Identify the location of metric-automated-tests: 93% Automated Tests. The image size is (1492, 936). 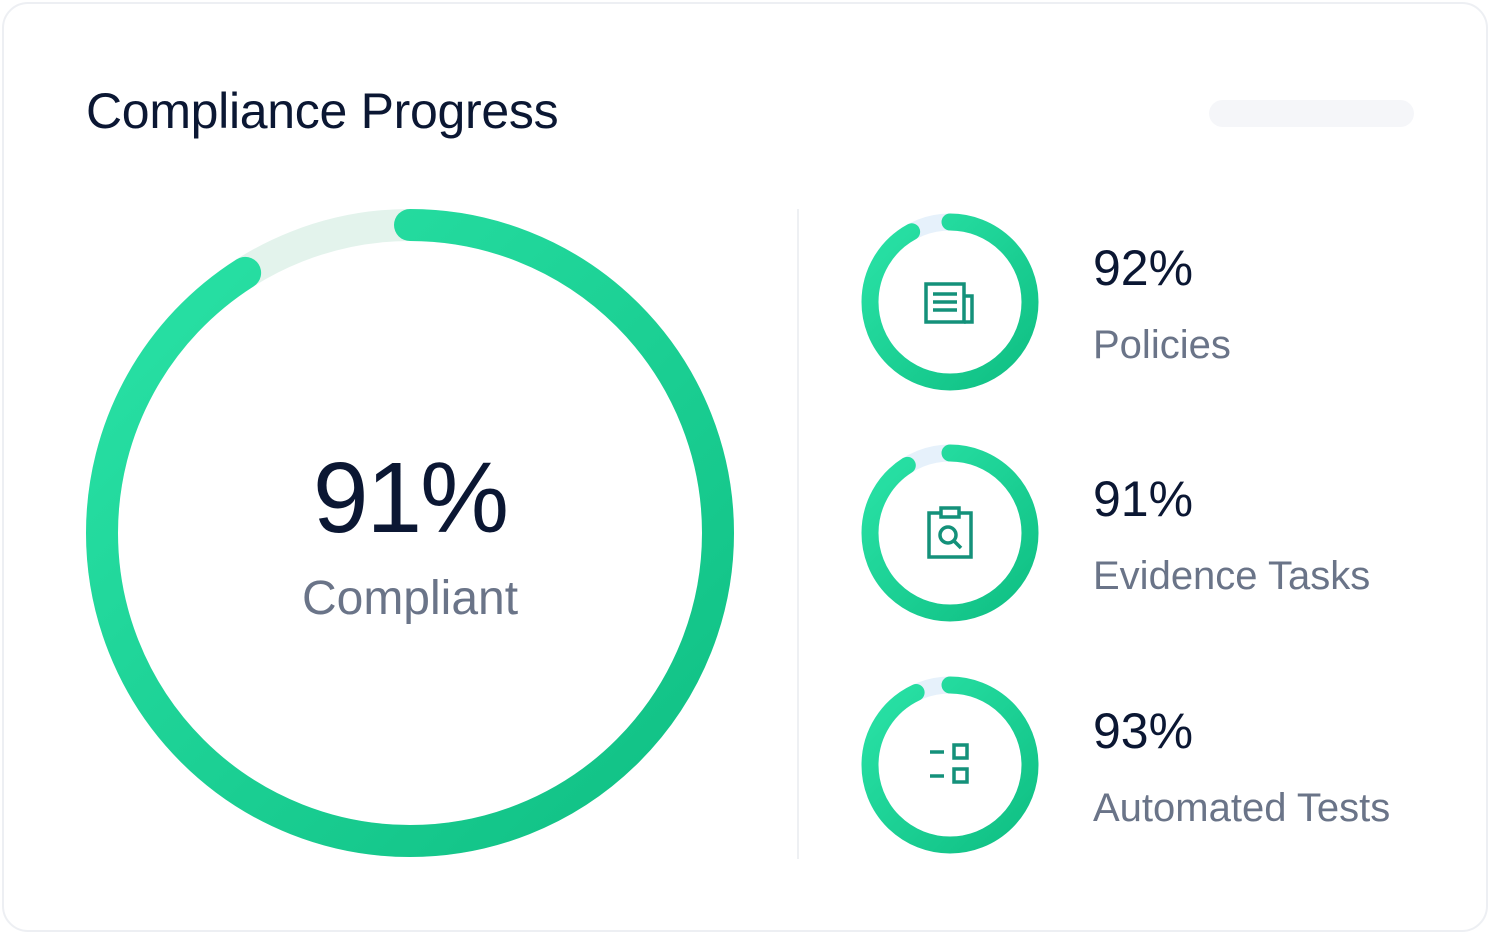
(1160, 765).